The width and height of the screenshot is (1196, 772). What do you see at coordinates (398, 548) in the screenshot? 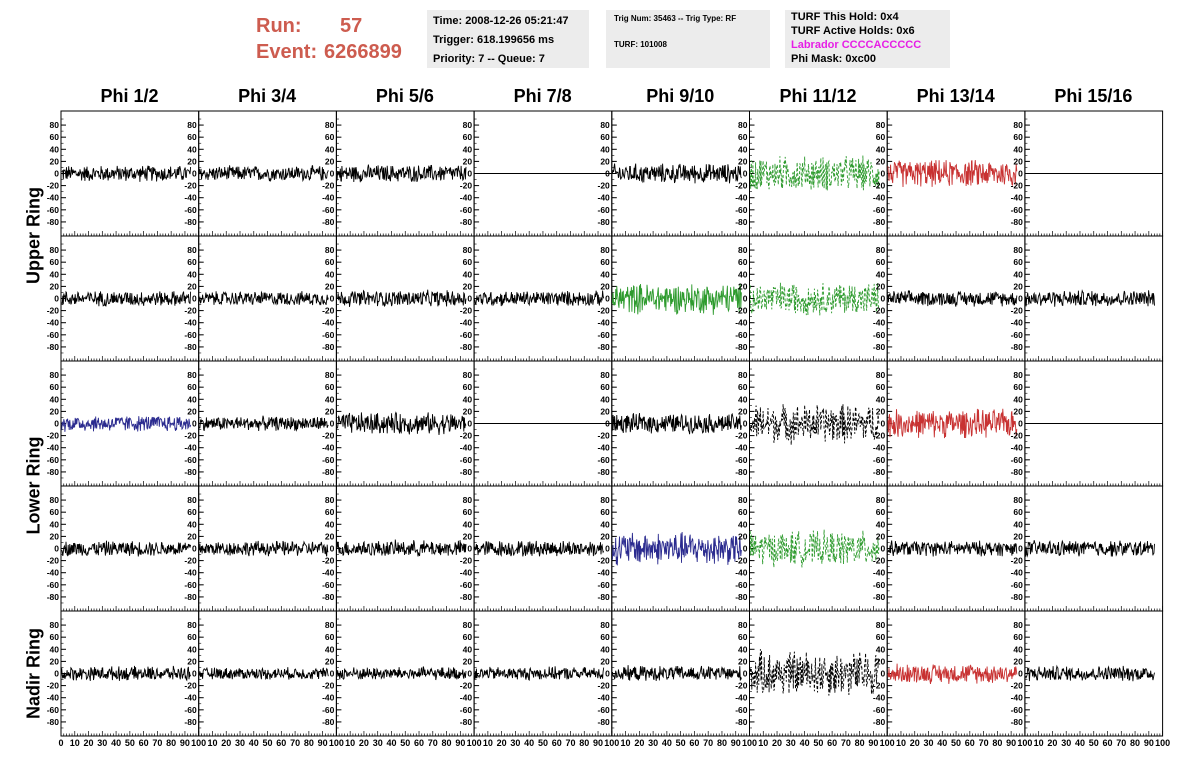
I see `panel-r4-c3: -80 -60 -40 -20 0 20 40 60 80` at bounding box center [398, 548].